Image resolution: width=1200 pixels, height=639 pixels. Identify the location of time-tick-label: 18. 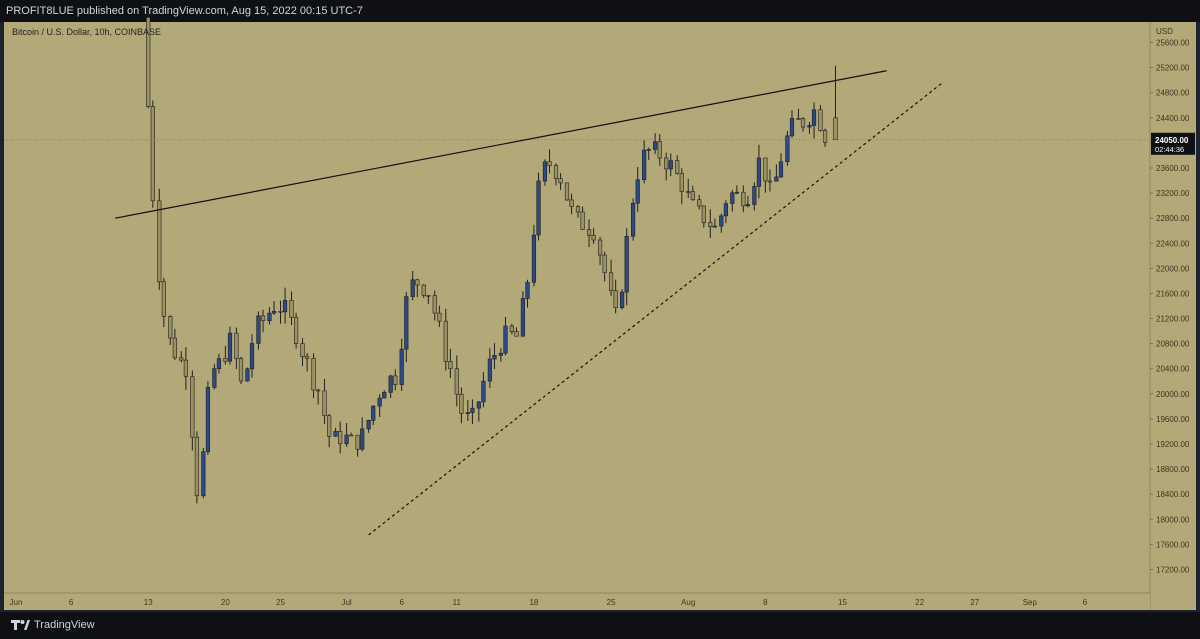
(533, 602).